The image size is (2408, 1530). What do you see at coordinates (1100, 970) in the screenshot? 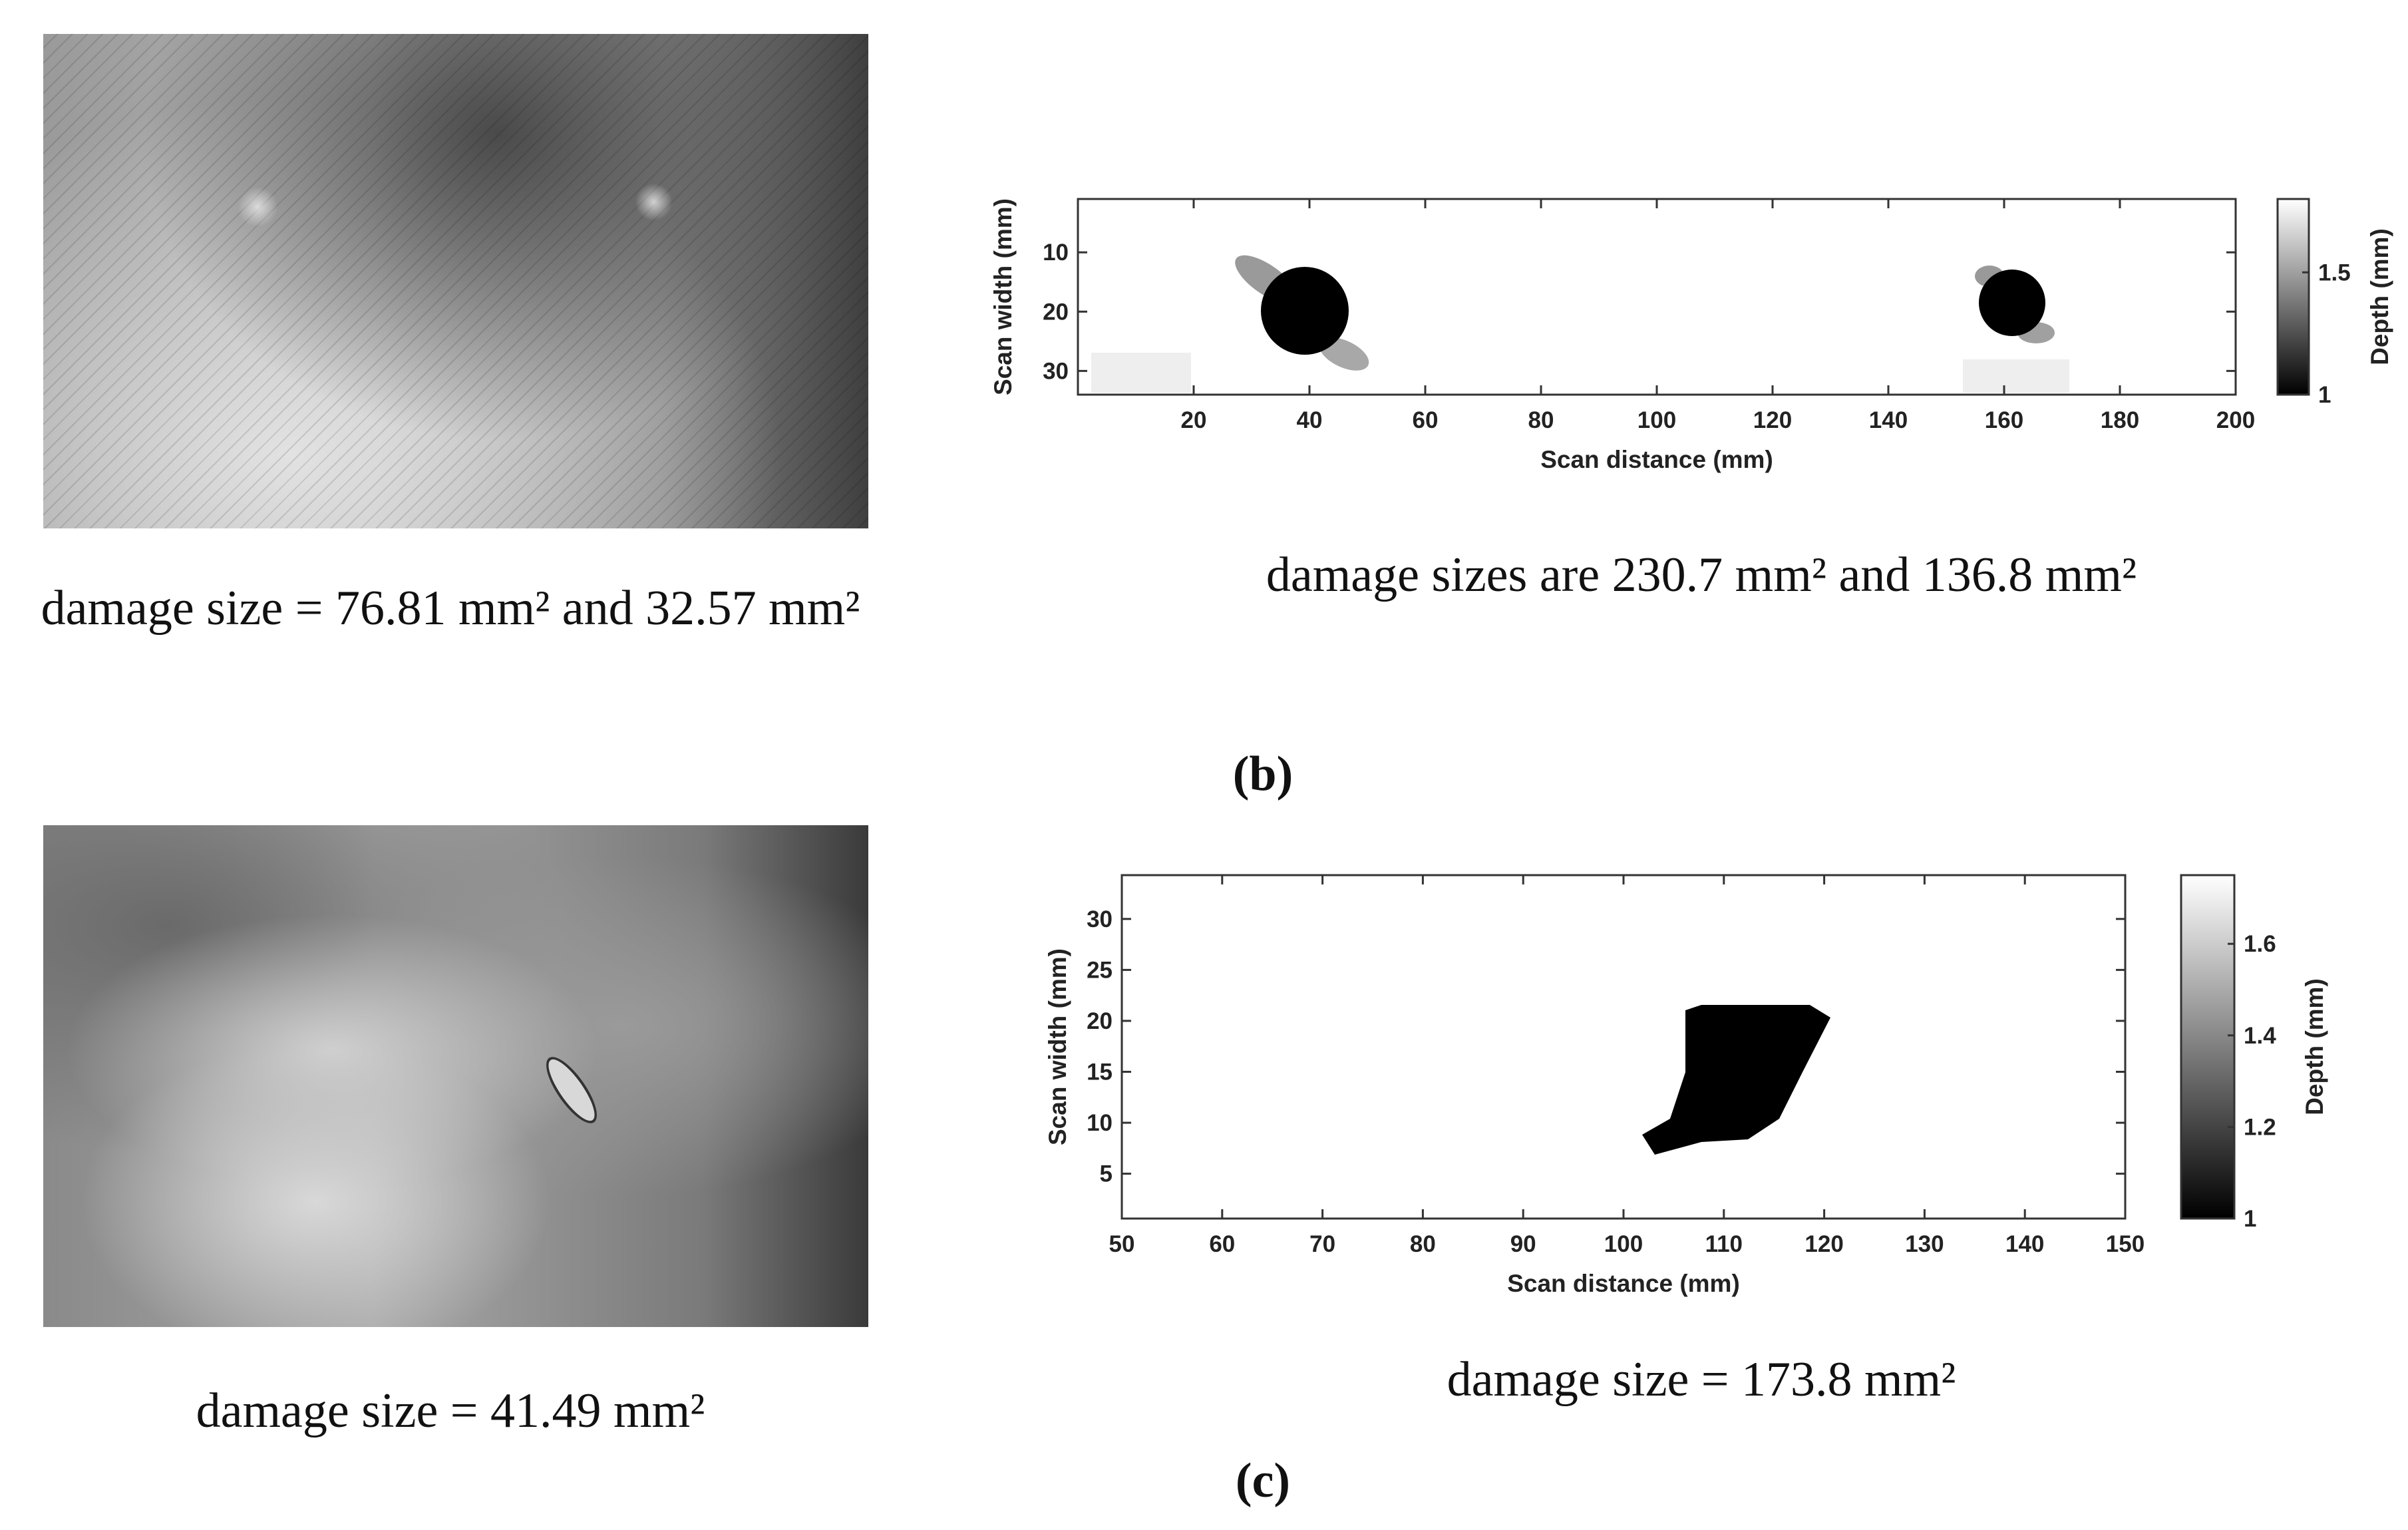
I see `y-tick-label: 25` at bounding box center [1100, 970].